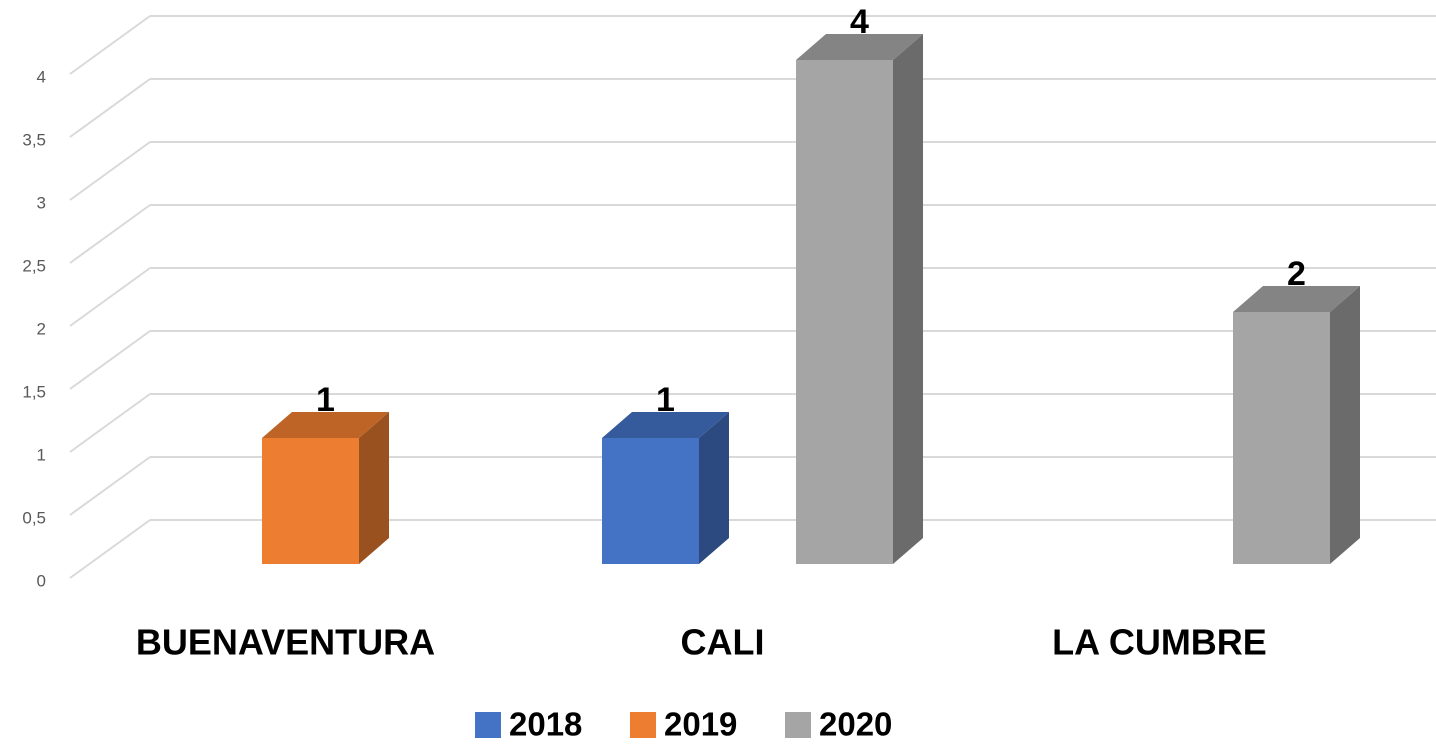 This screenshot has width=1436, height=744. Describe the element at coordinates (34, 517) in the screenshot. I see `y-tick-label: 0,5` at that location.